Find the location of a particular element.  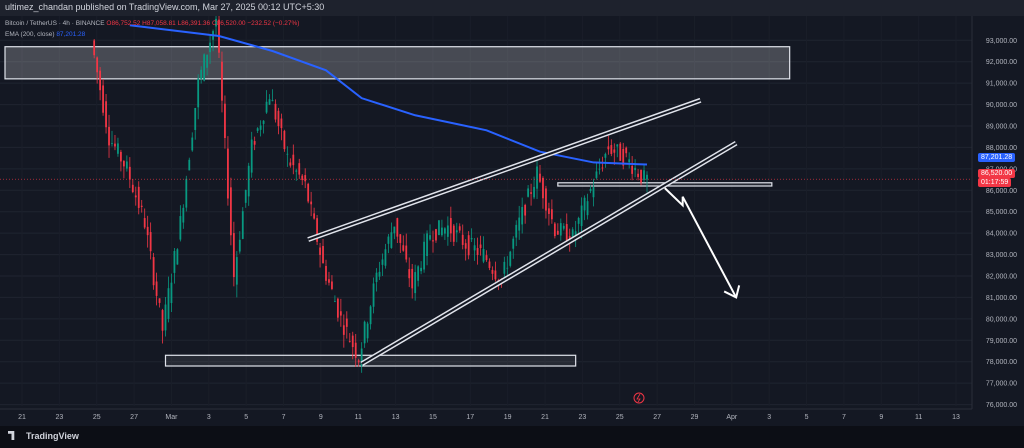

x-tick-label: 29 is located at coordinates (695, 417).